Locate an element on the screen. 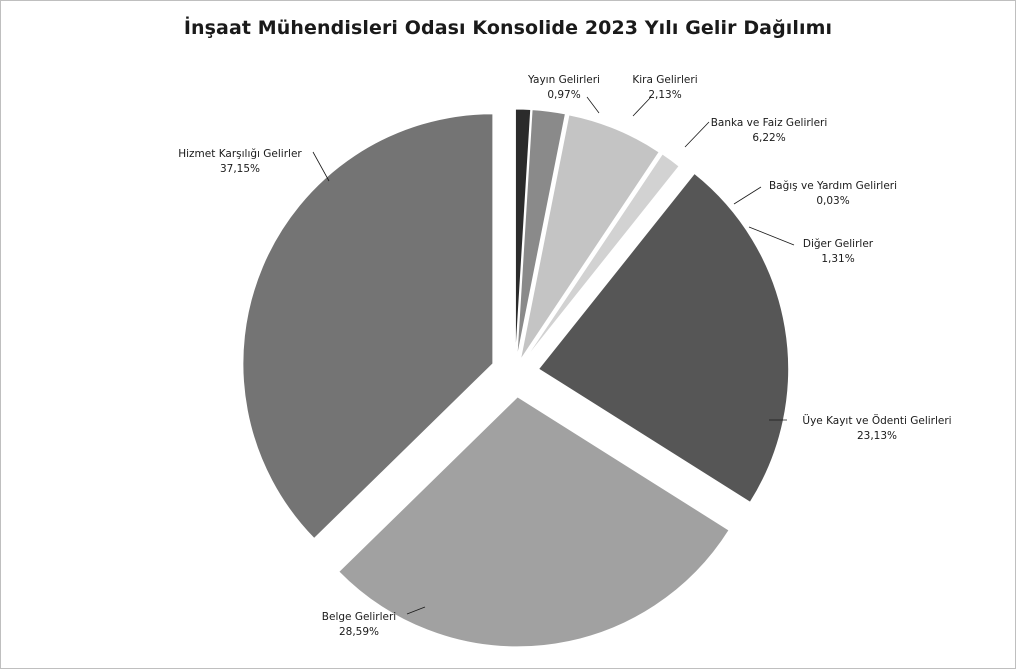 The width and height of the screenshot is (1016, 669). slice-value-label: 0,97% is located at coordinates (563, 95).